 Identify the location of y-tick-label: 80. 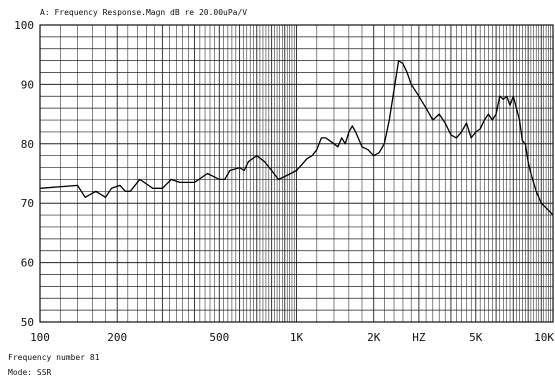
(27, 144).